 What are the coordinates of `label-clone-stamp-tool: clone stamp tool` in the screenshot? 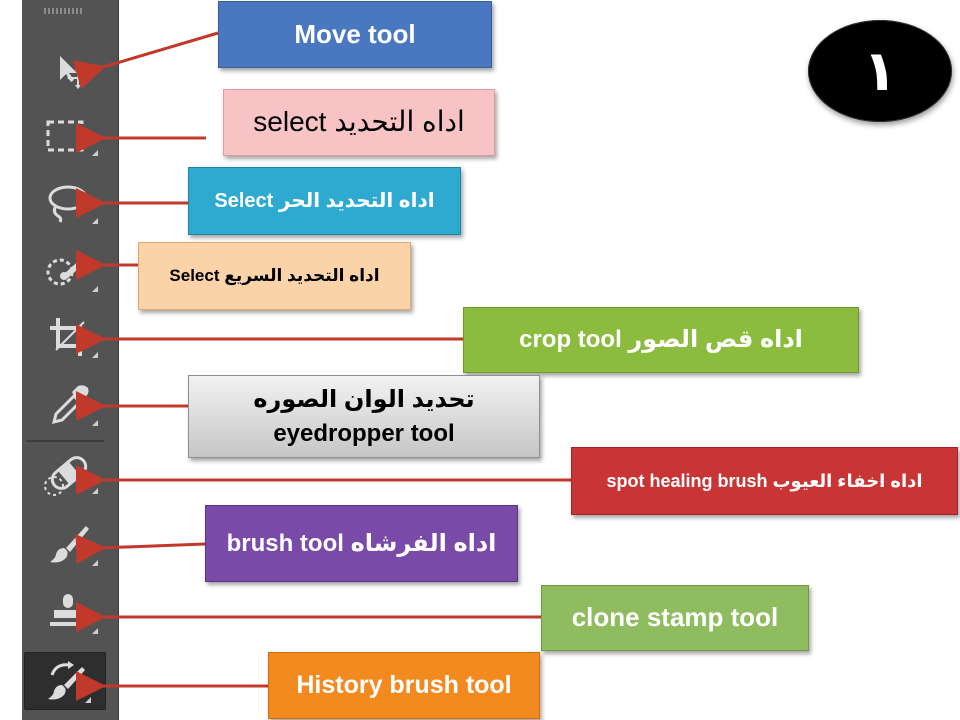 It's located at (675, 618).